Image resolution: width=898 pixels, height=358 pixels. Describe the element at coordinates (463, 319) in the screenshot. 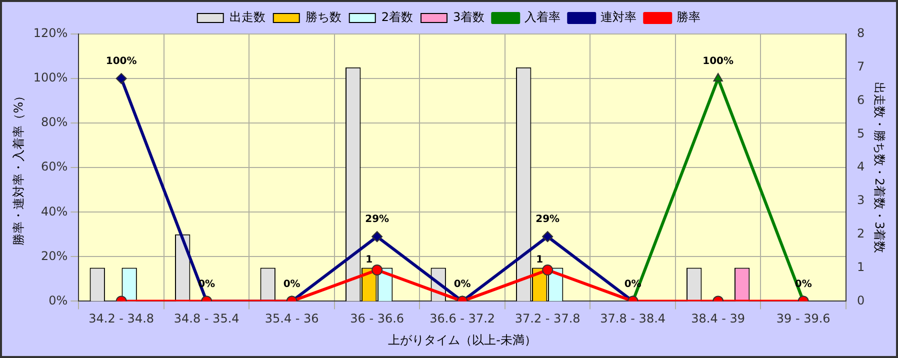

I see `x-tick-label: 36.6 - 37.2` at that location.